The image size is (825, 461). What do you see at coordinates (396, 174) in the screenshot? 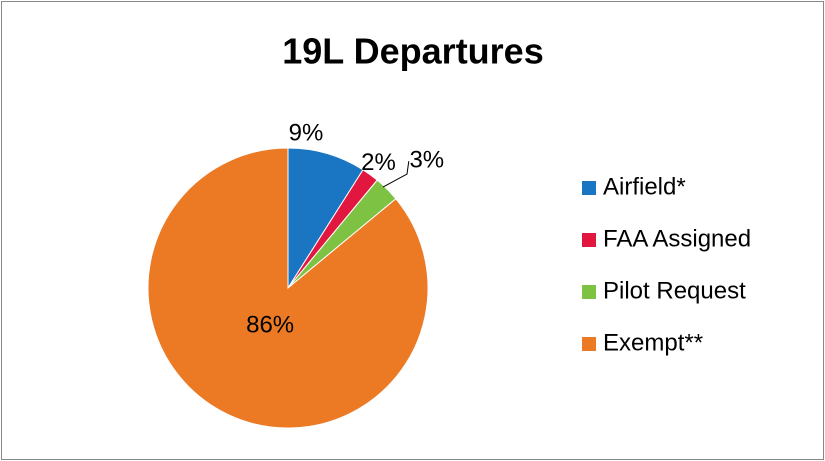
I see `leader-line` at bounding box center [396, 174].